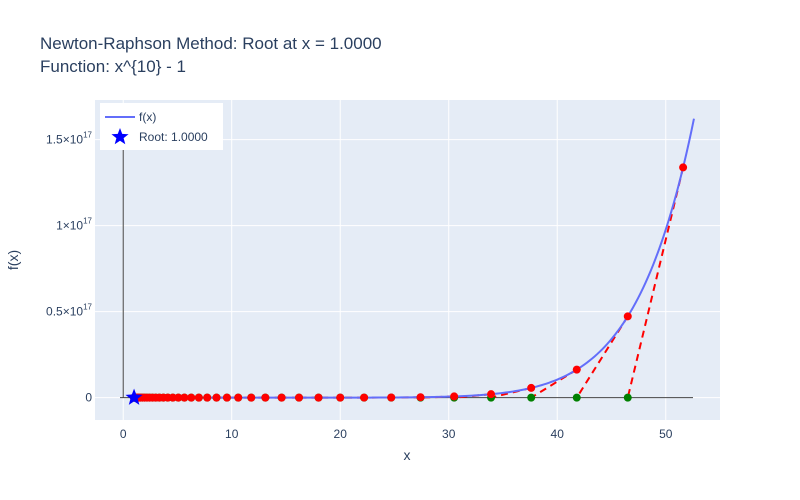 The width and height of the screenshot is (800, 500). Describe the element at coordinates (120, 117) in the screenshot. I see `legend-line-swatch` at that location.